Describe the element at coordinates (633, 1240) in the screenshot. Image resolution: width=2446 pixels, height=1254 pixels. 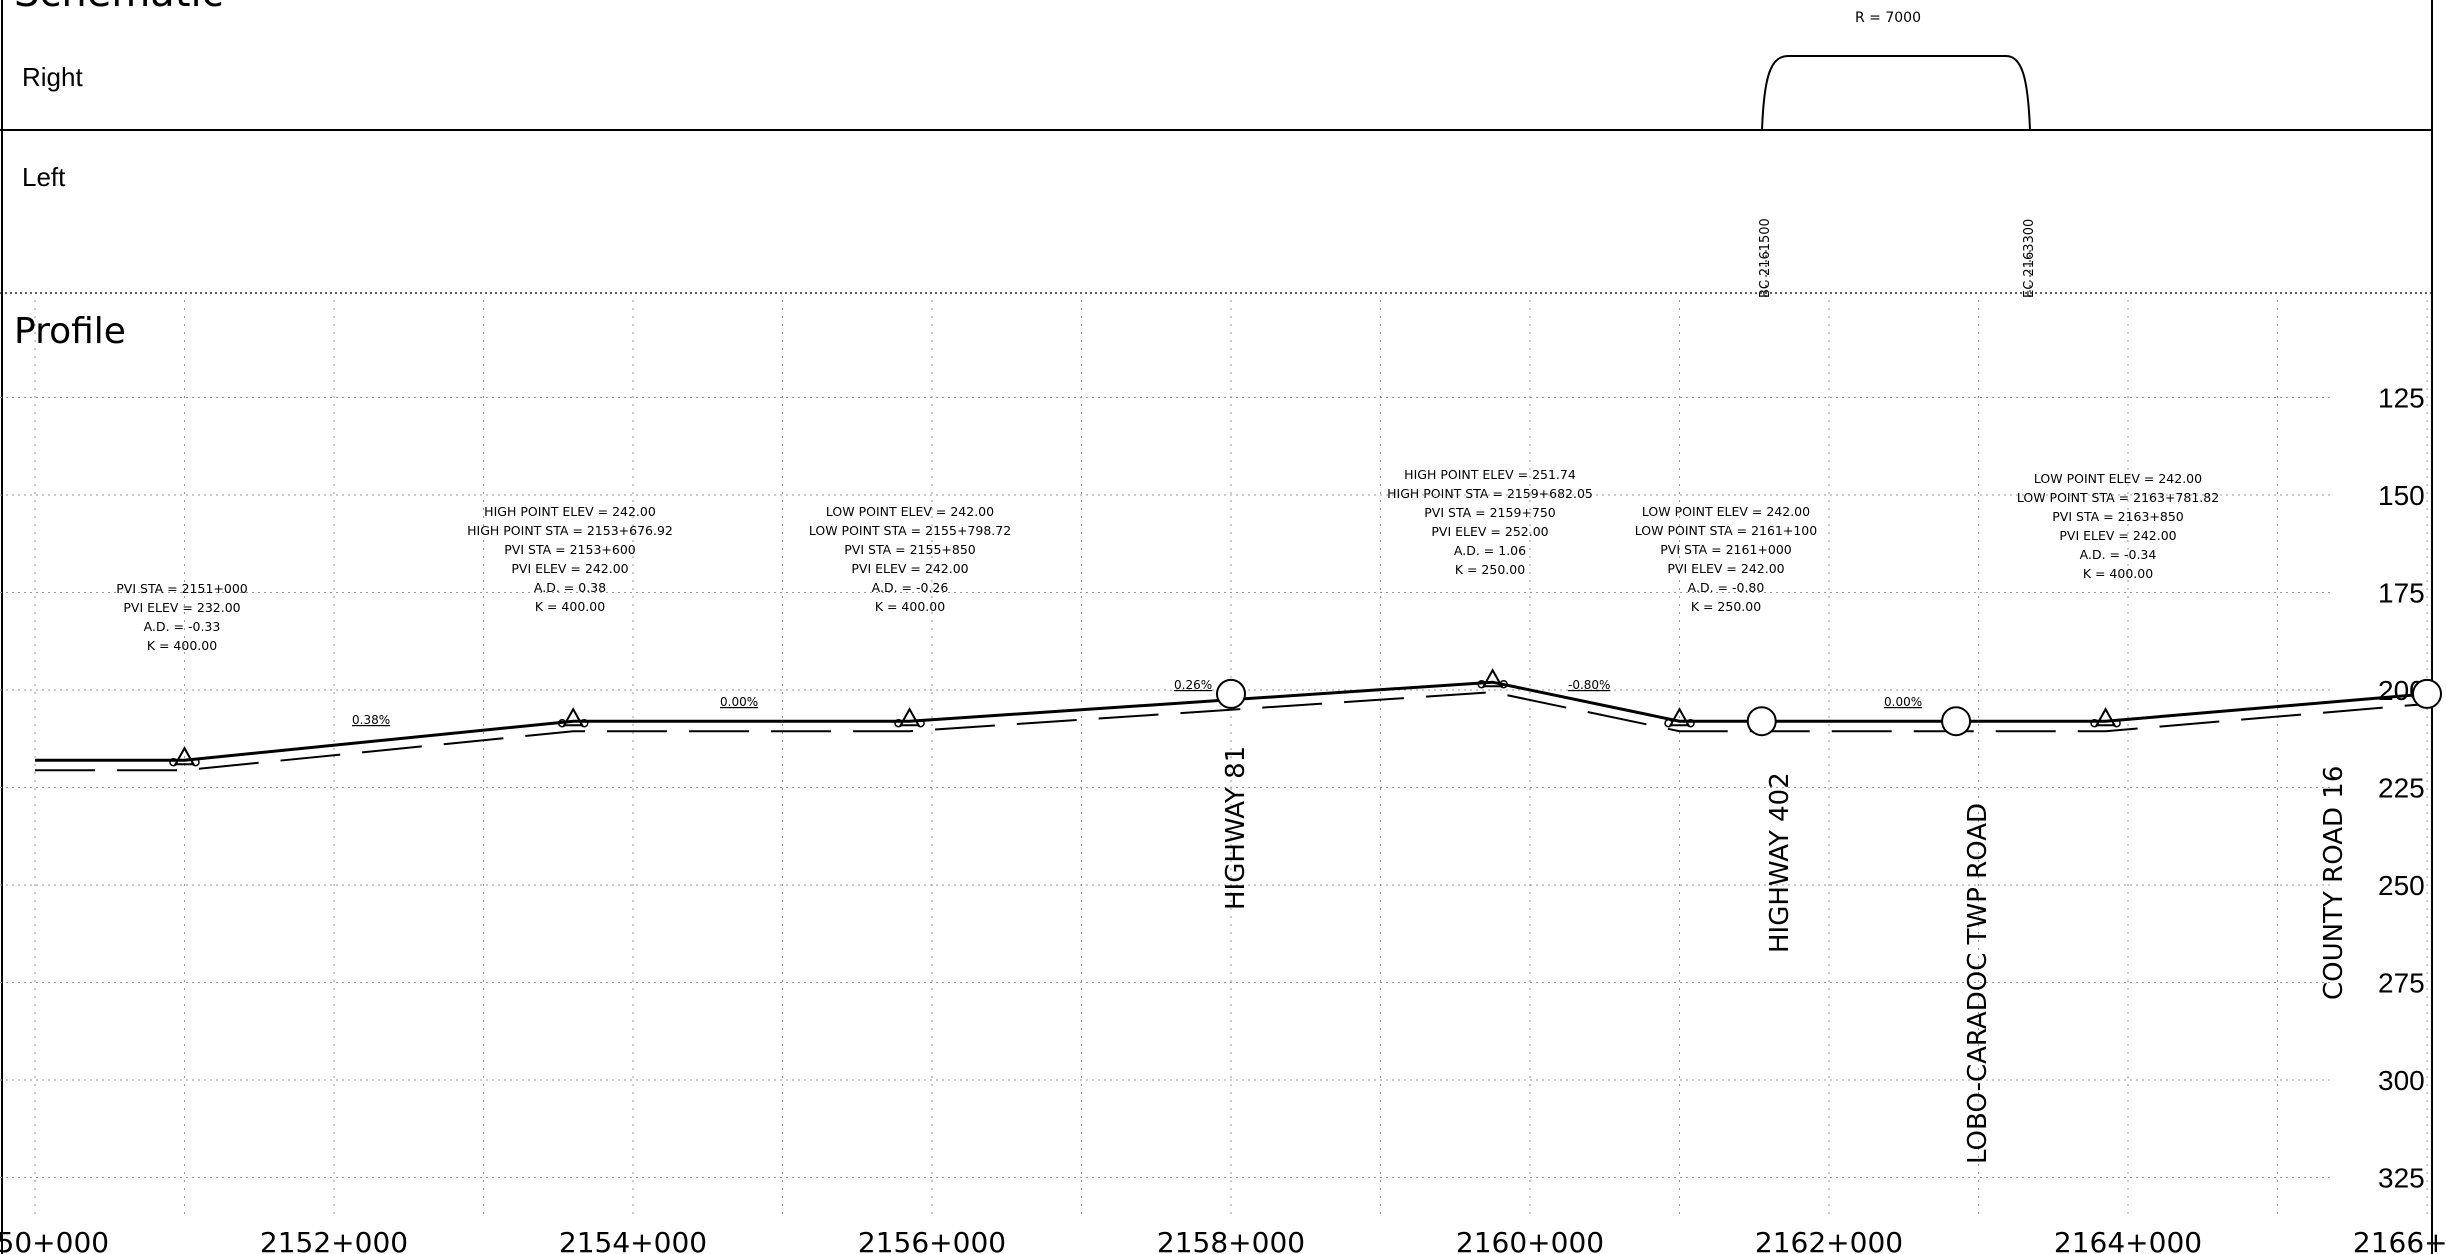
I see `x-tick-label: 2154+000` at that location.